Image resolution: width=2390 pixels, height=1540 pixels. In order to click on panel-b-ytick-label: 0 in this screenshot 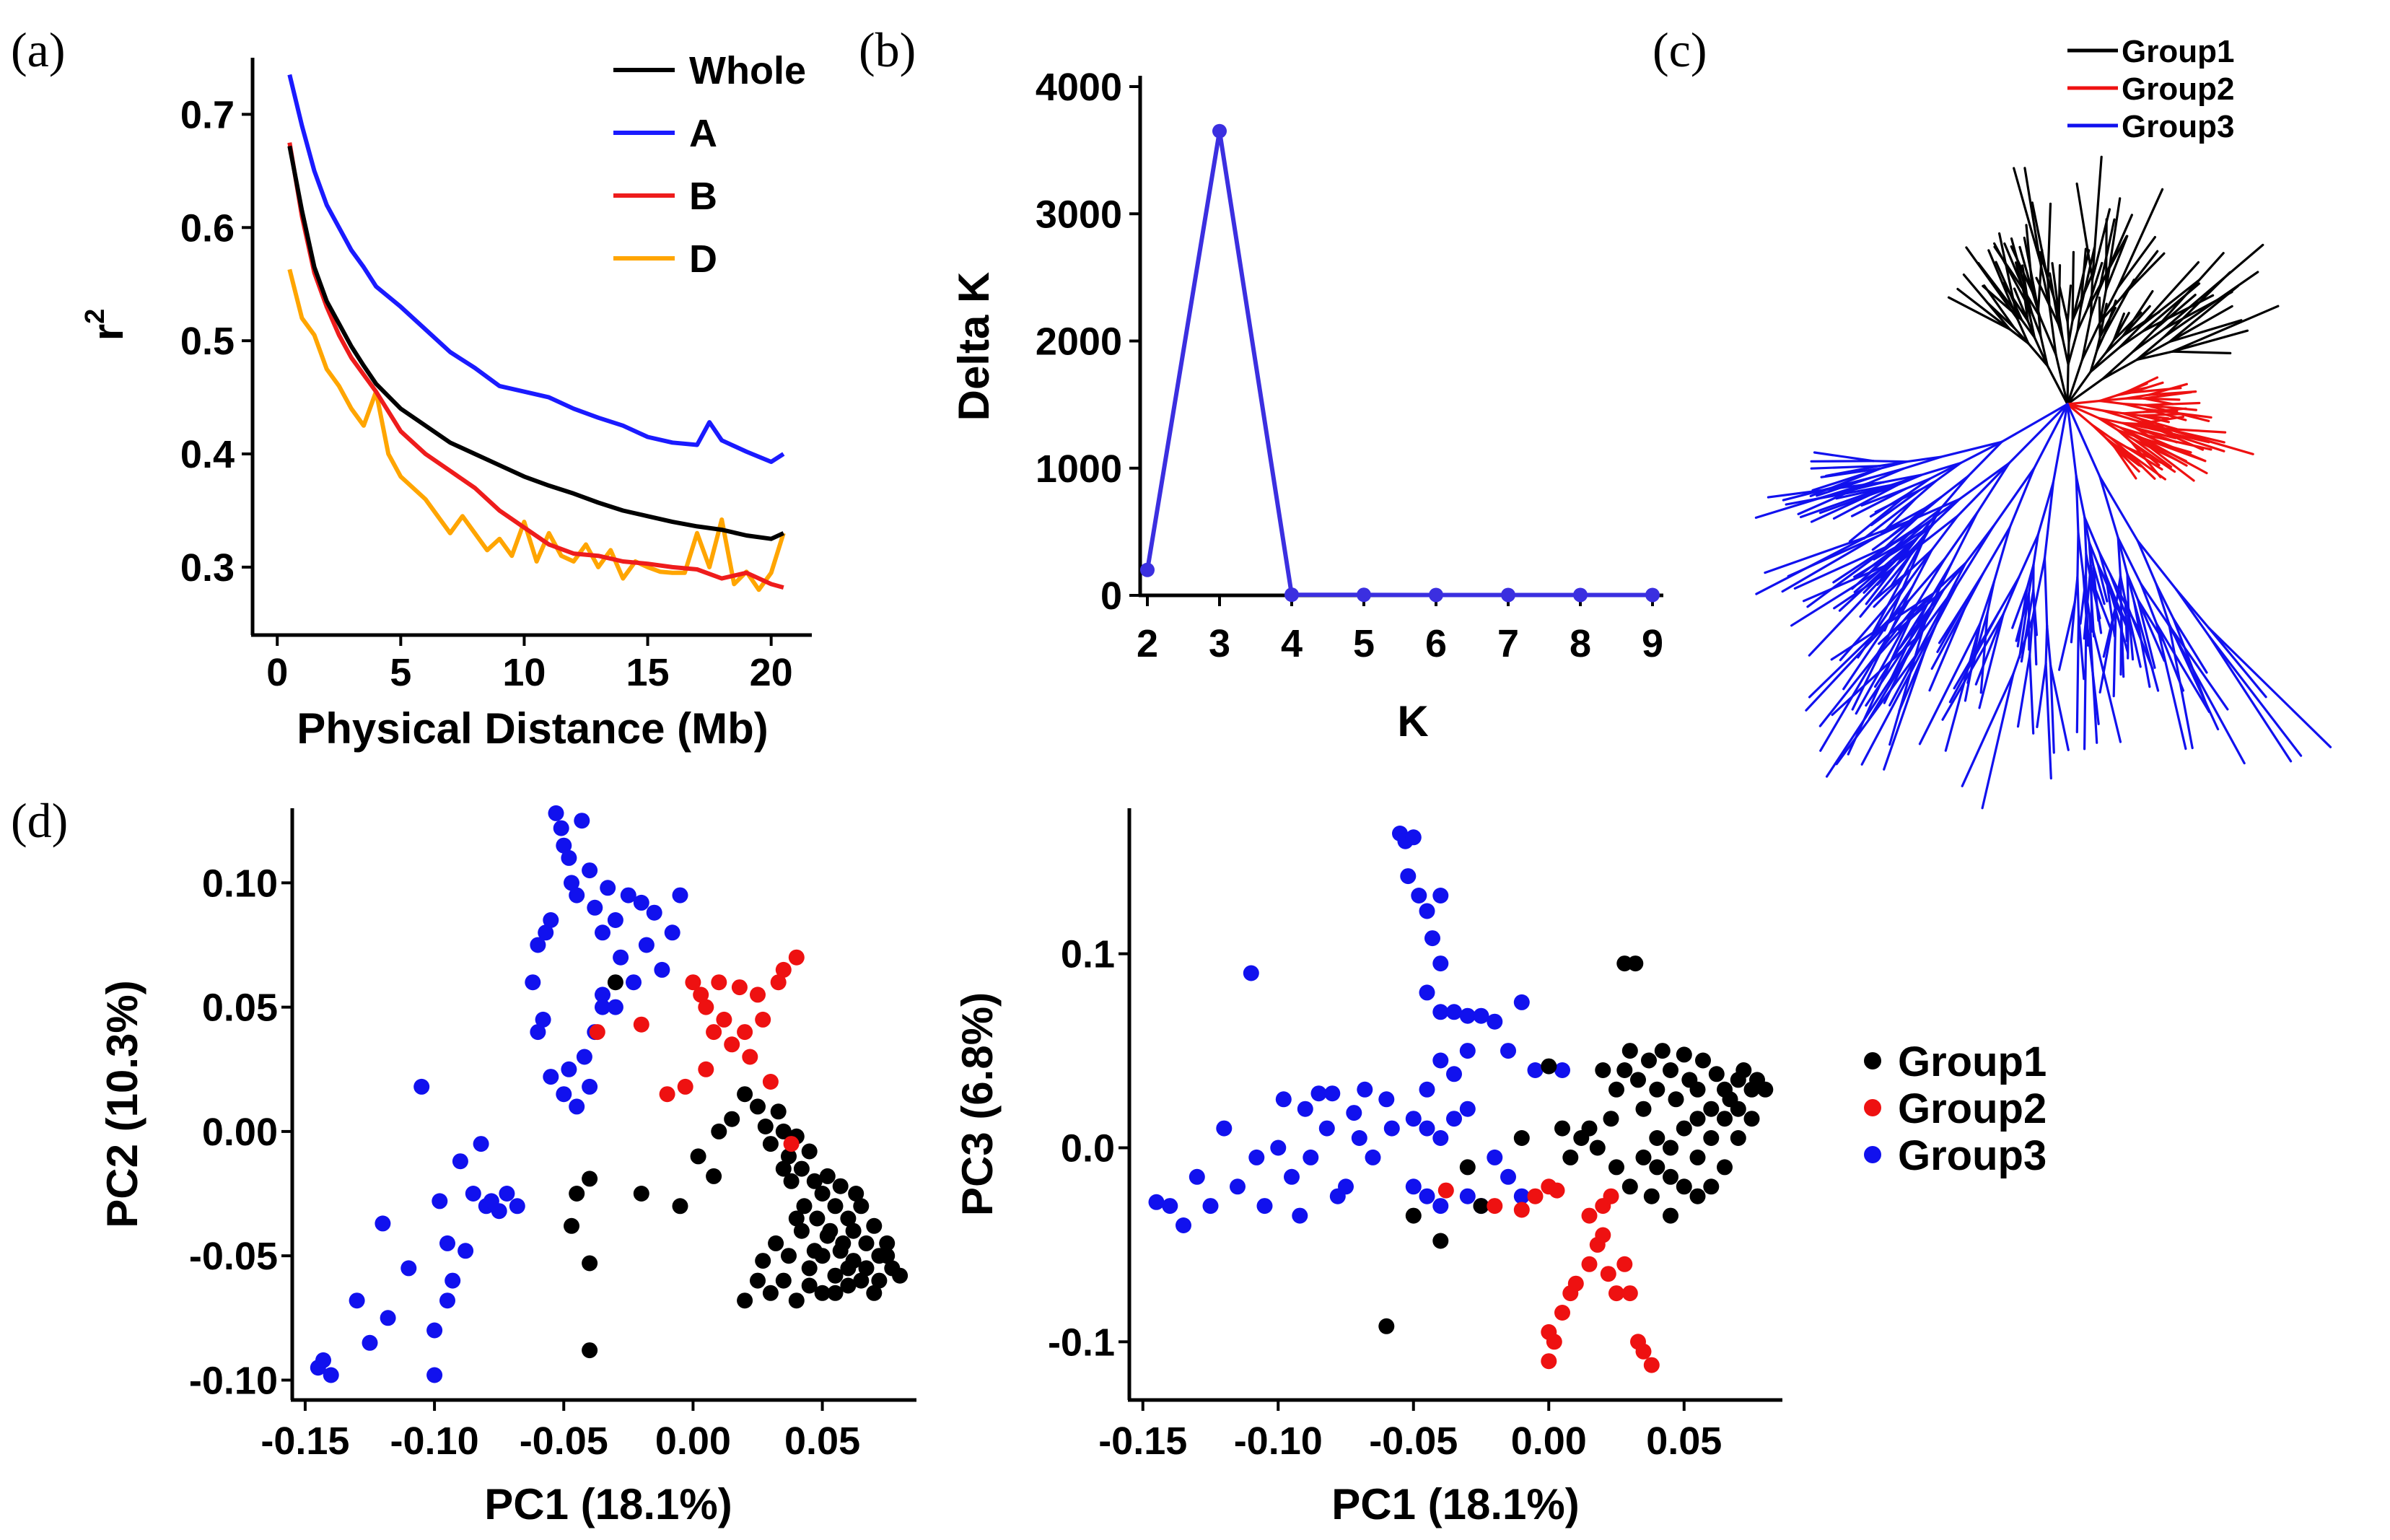, I will do `click(1111, 596)`.